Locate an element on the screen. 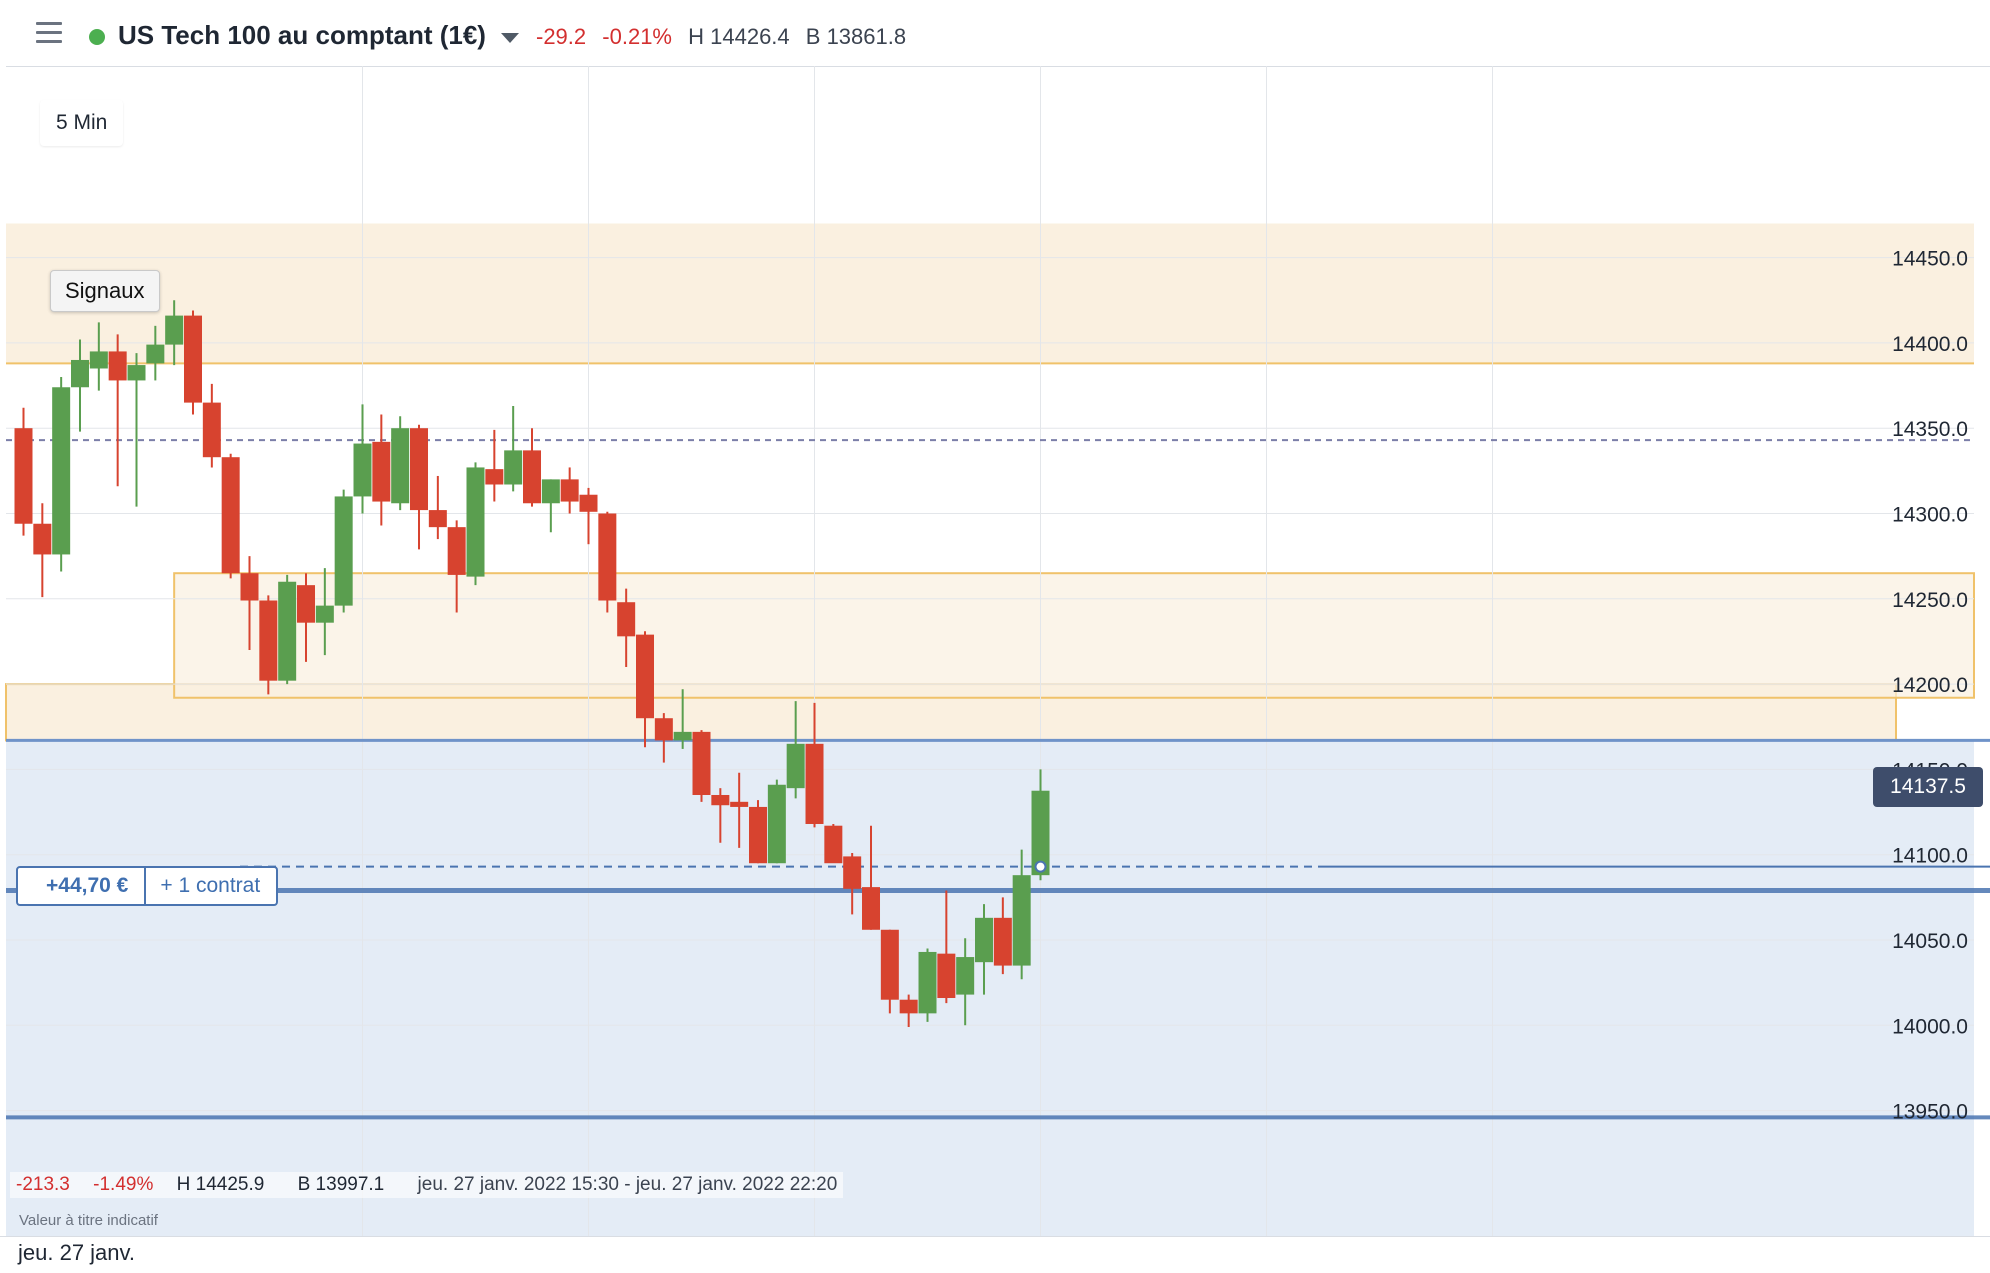  price-tick-label: 13950.0 is located at coordinates (1930, 1112).